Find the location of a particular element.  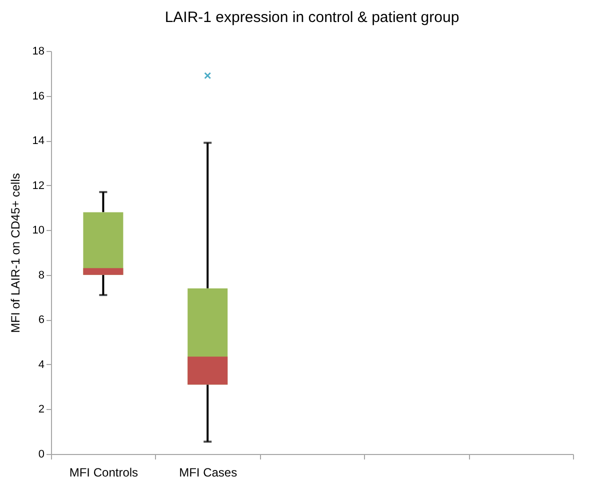

y-tick-label: 8 is located at coordinates (41, 275).